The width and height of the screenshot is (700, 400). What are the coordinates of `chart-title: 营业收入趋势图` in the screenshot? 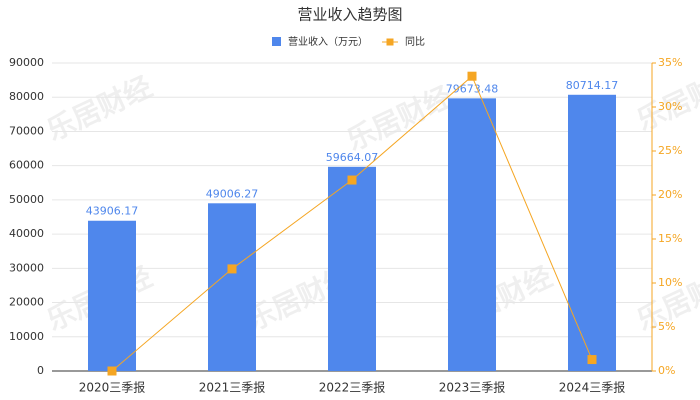 It's located at (349, 15).